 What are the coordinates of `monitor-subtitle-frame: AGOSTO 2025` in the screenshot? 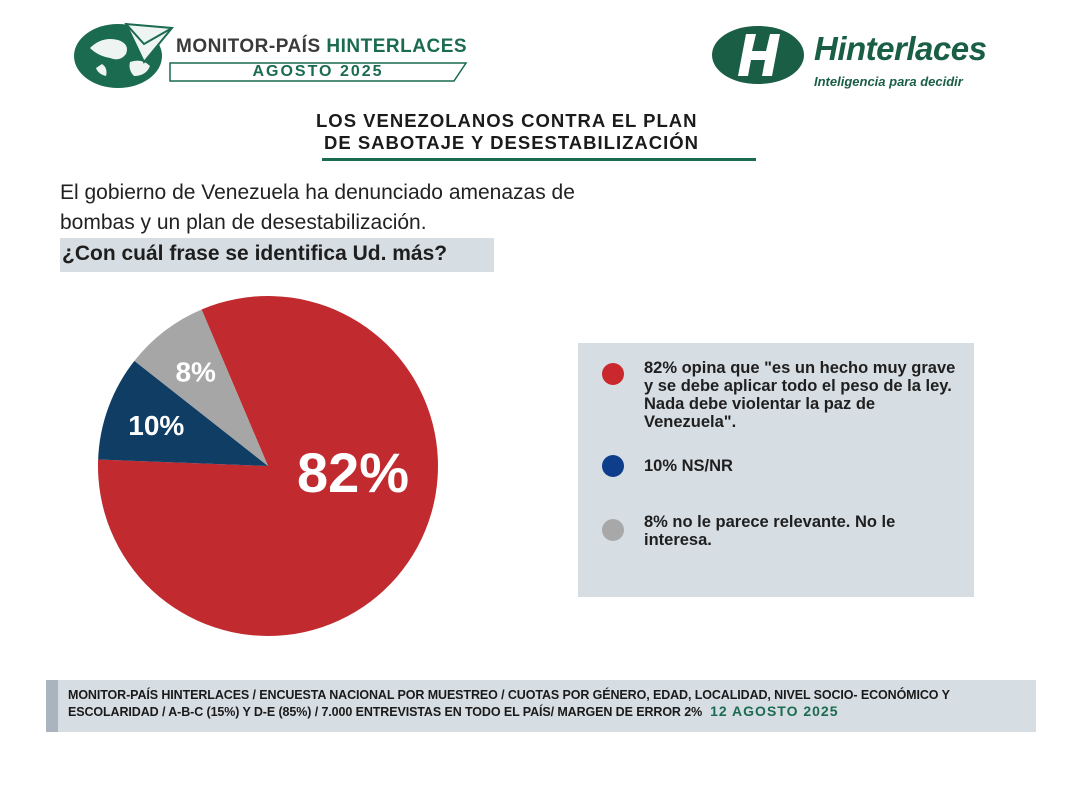 It's located at (318, 72).